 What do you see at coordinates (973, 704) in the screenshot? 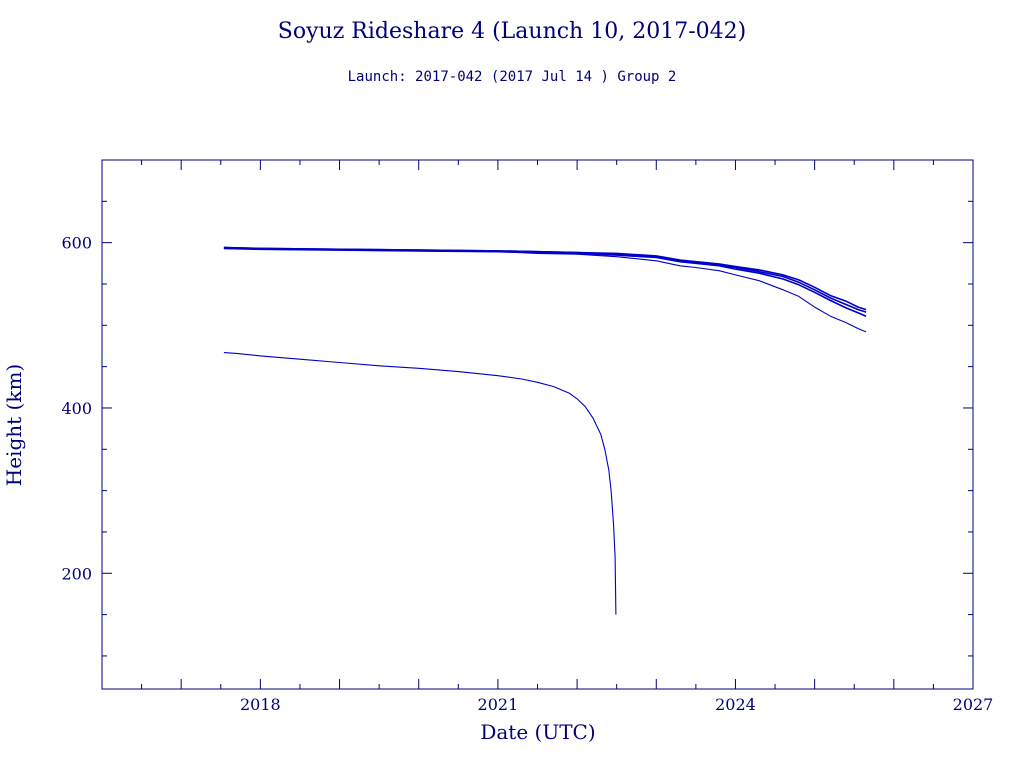
I see `x-tick-label: 2027` at bounding box center [973, 704].